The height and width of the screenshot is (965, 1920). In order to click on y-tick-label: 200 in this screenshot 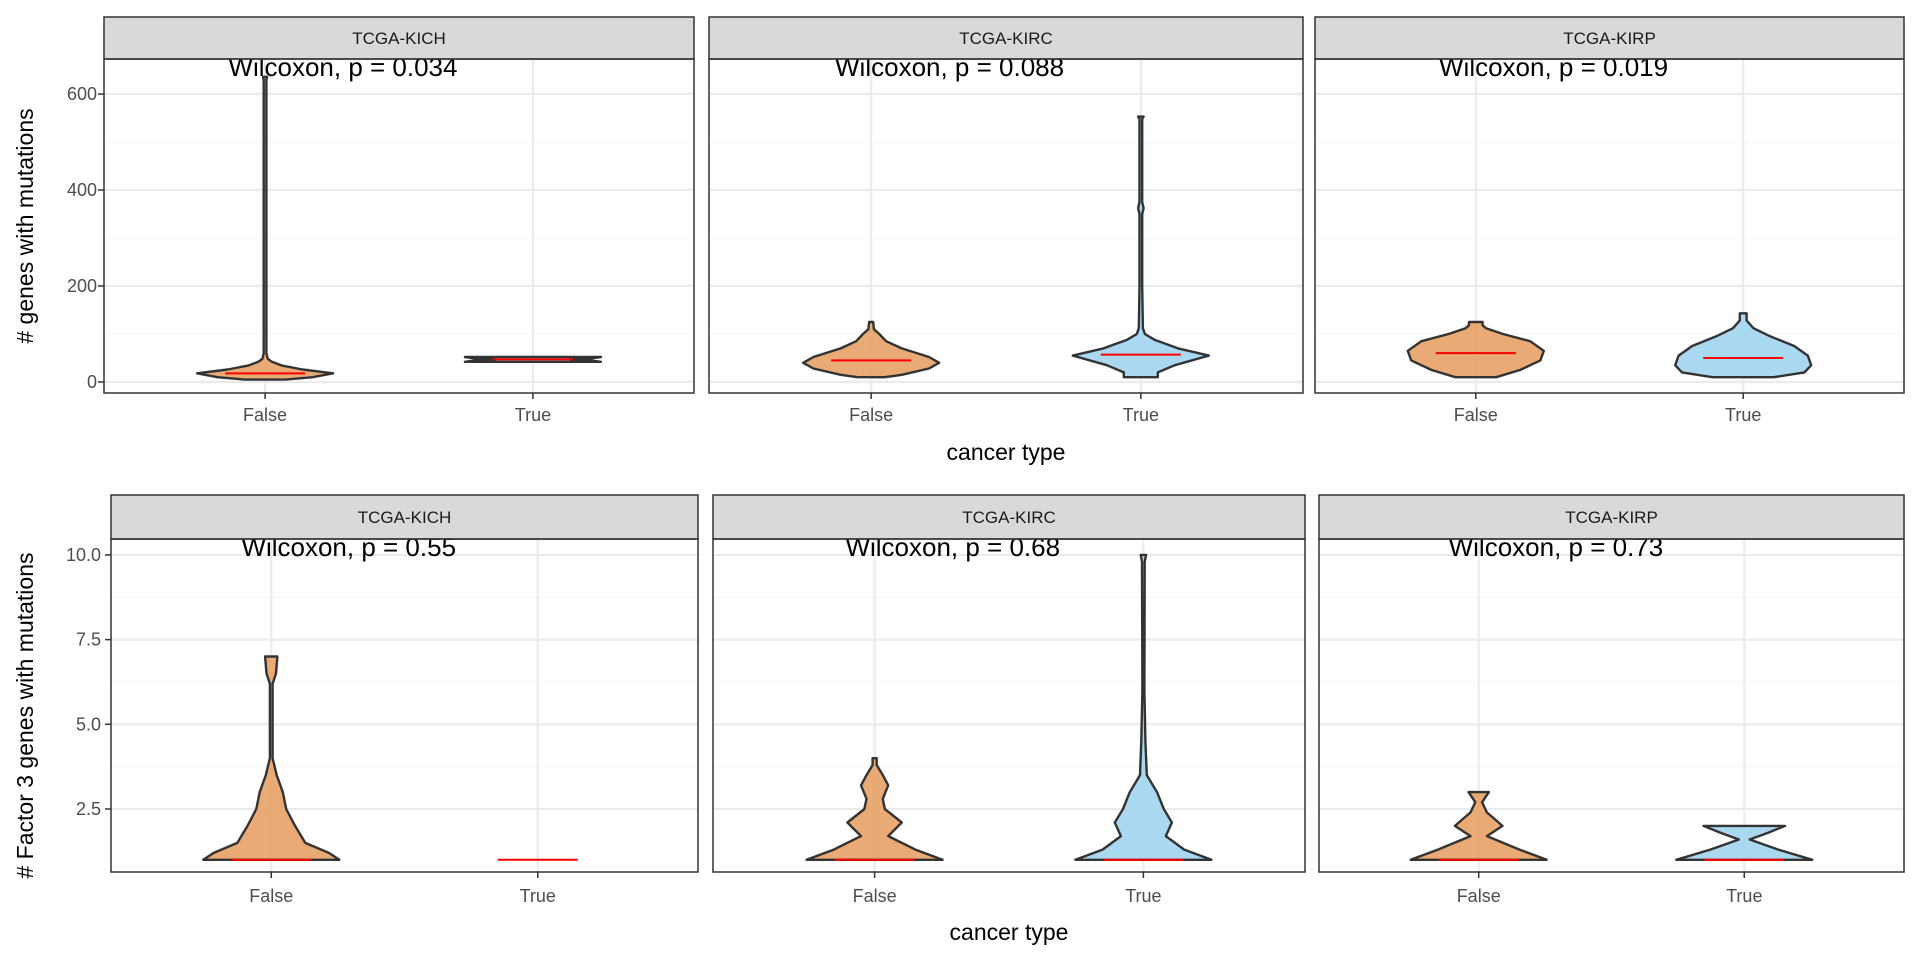, I will do `click(82, 286)`.